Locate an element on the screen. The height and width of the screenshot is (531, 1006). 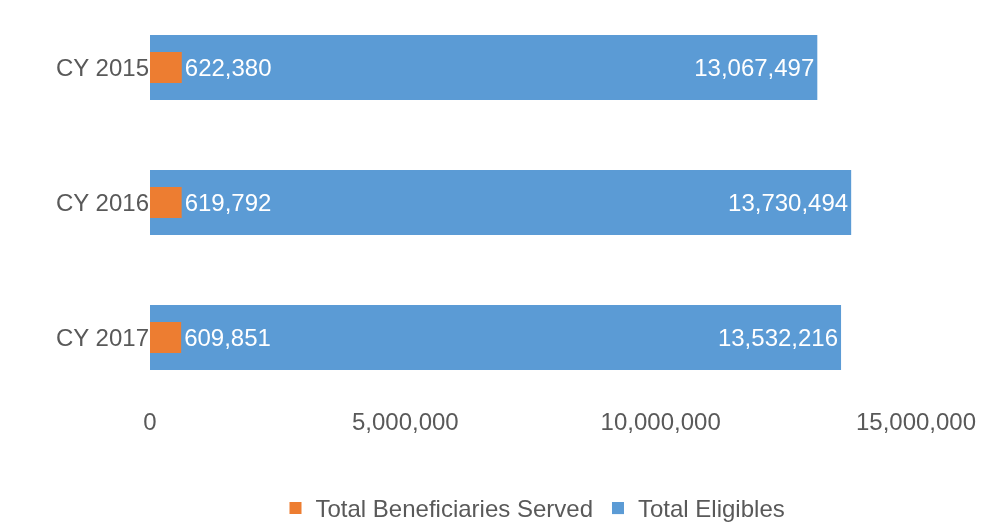
y-tick-label: CY 2017 is located at coordinates (102, 337).